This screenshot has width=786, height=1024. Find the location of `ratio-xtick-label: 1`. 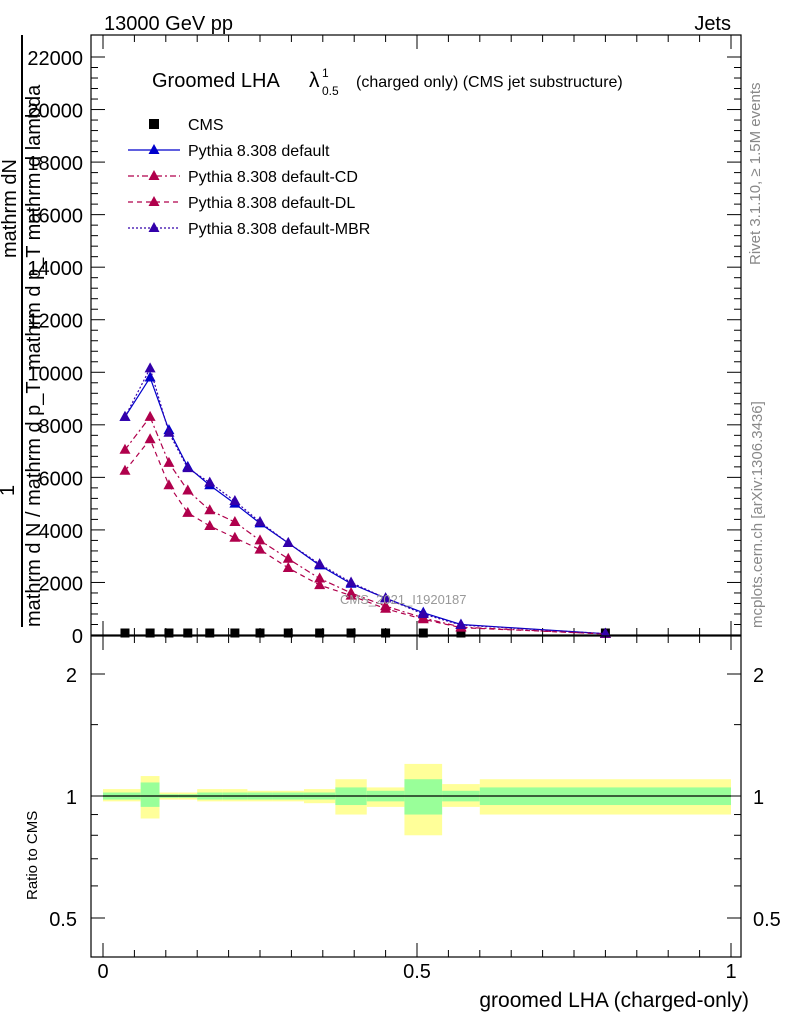

ratio-xtick-label: 1 is located at coordinates (730, 972).